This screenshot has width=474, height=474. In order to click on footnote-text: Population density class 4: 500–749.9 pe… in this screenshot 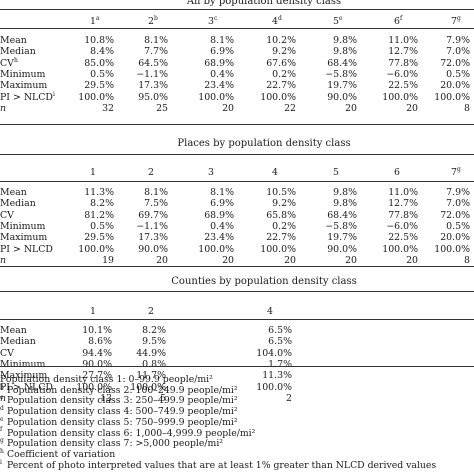, I will do `click(122, 412)`.